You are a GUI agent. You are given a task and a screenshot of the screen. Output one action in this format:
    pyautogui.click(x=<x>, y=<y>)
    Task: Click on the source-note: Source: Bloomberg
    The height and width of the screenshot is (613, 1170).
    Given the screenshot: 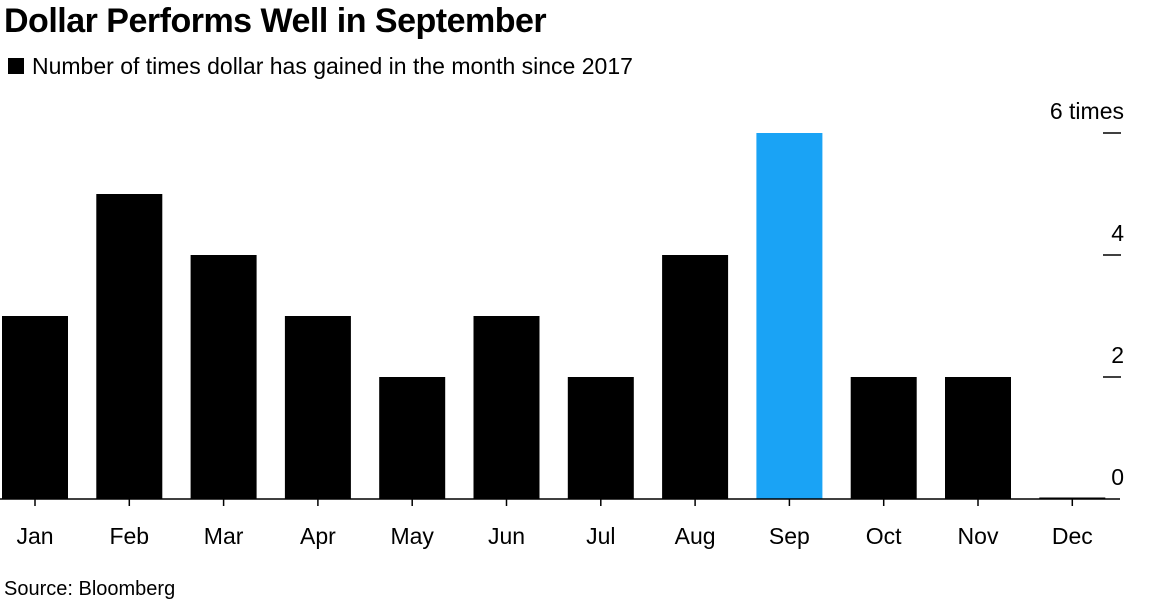 What is the action you would take?
    pyautogui.click(x=90, y=589)
    